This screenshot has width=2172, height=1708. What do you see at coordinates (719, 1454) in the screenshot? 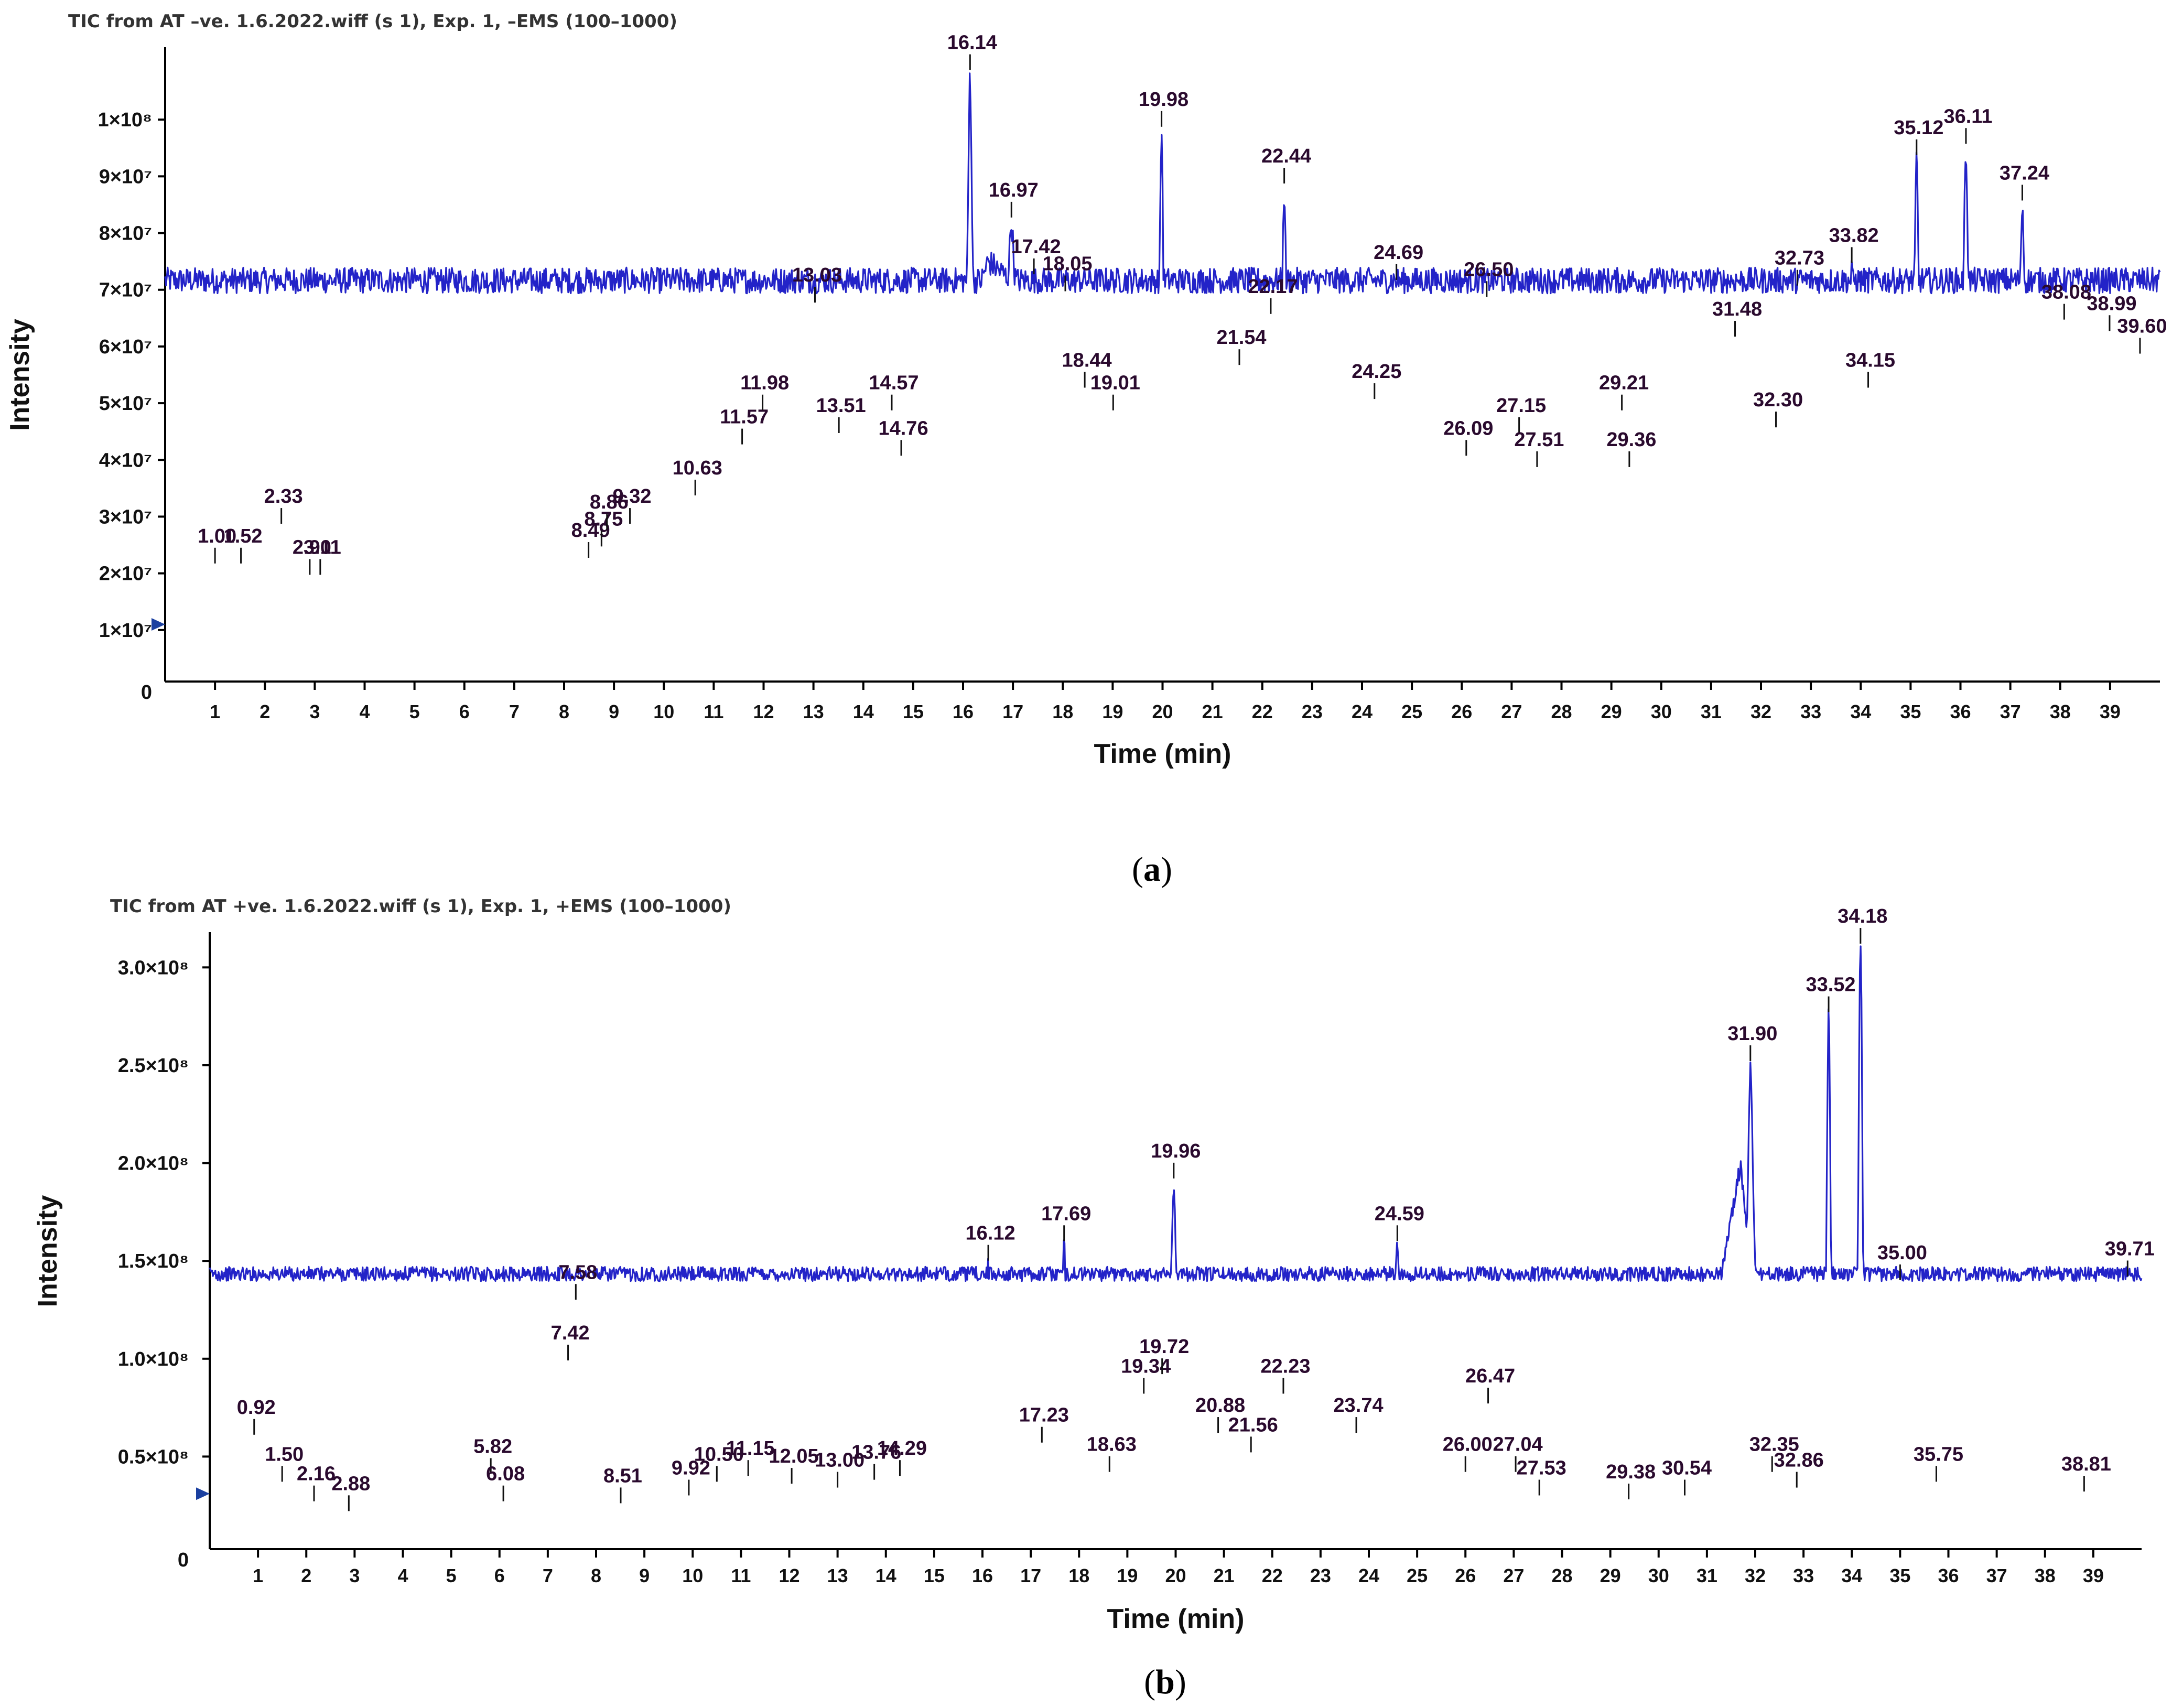
I see `peak-label: 10.50` at bounding box center [719, 1454].